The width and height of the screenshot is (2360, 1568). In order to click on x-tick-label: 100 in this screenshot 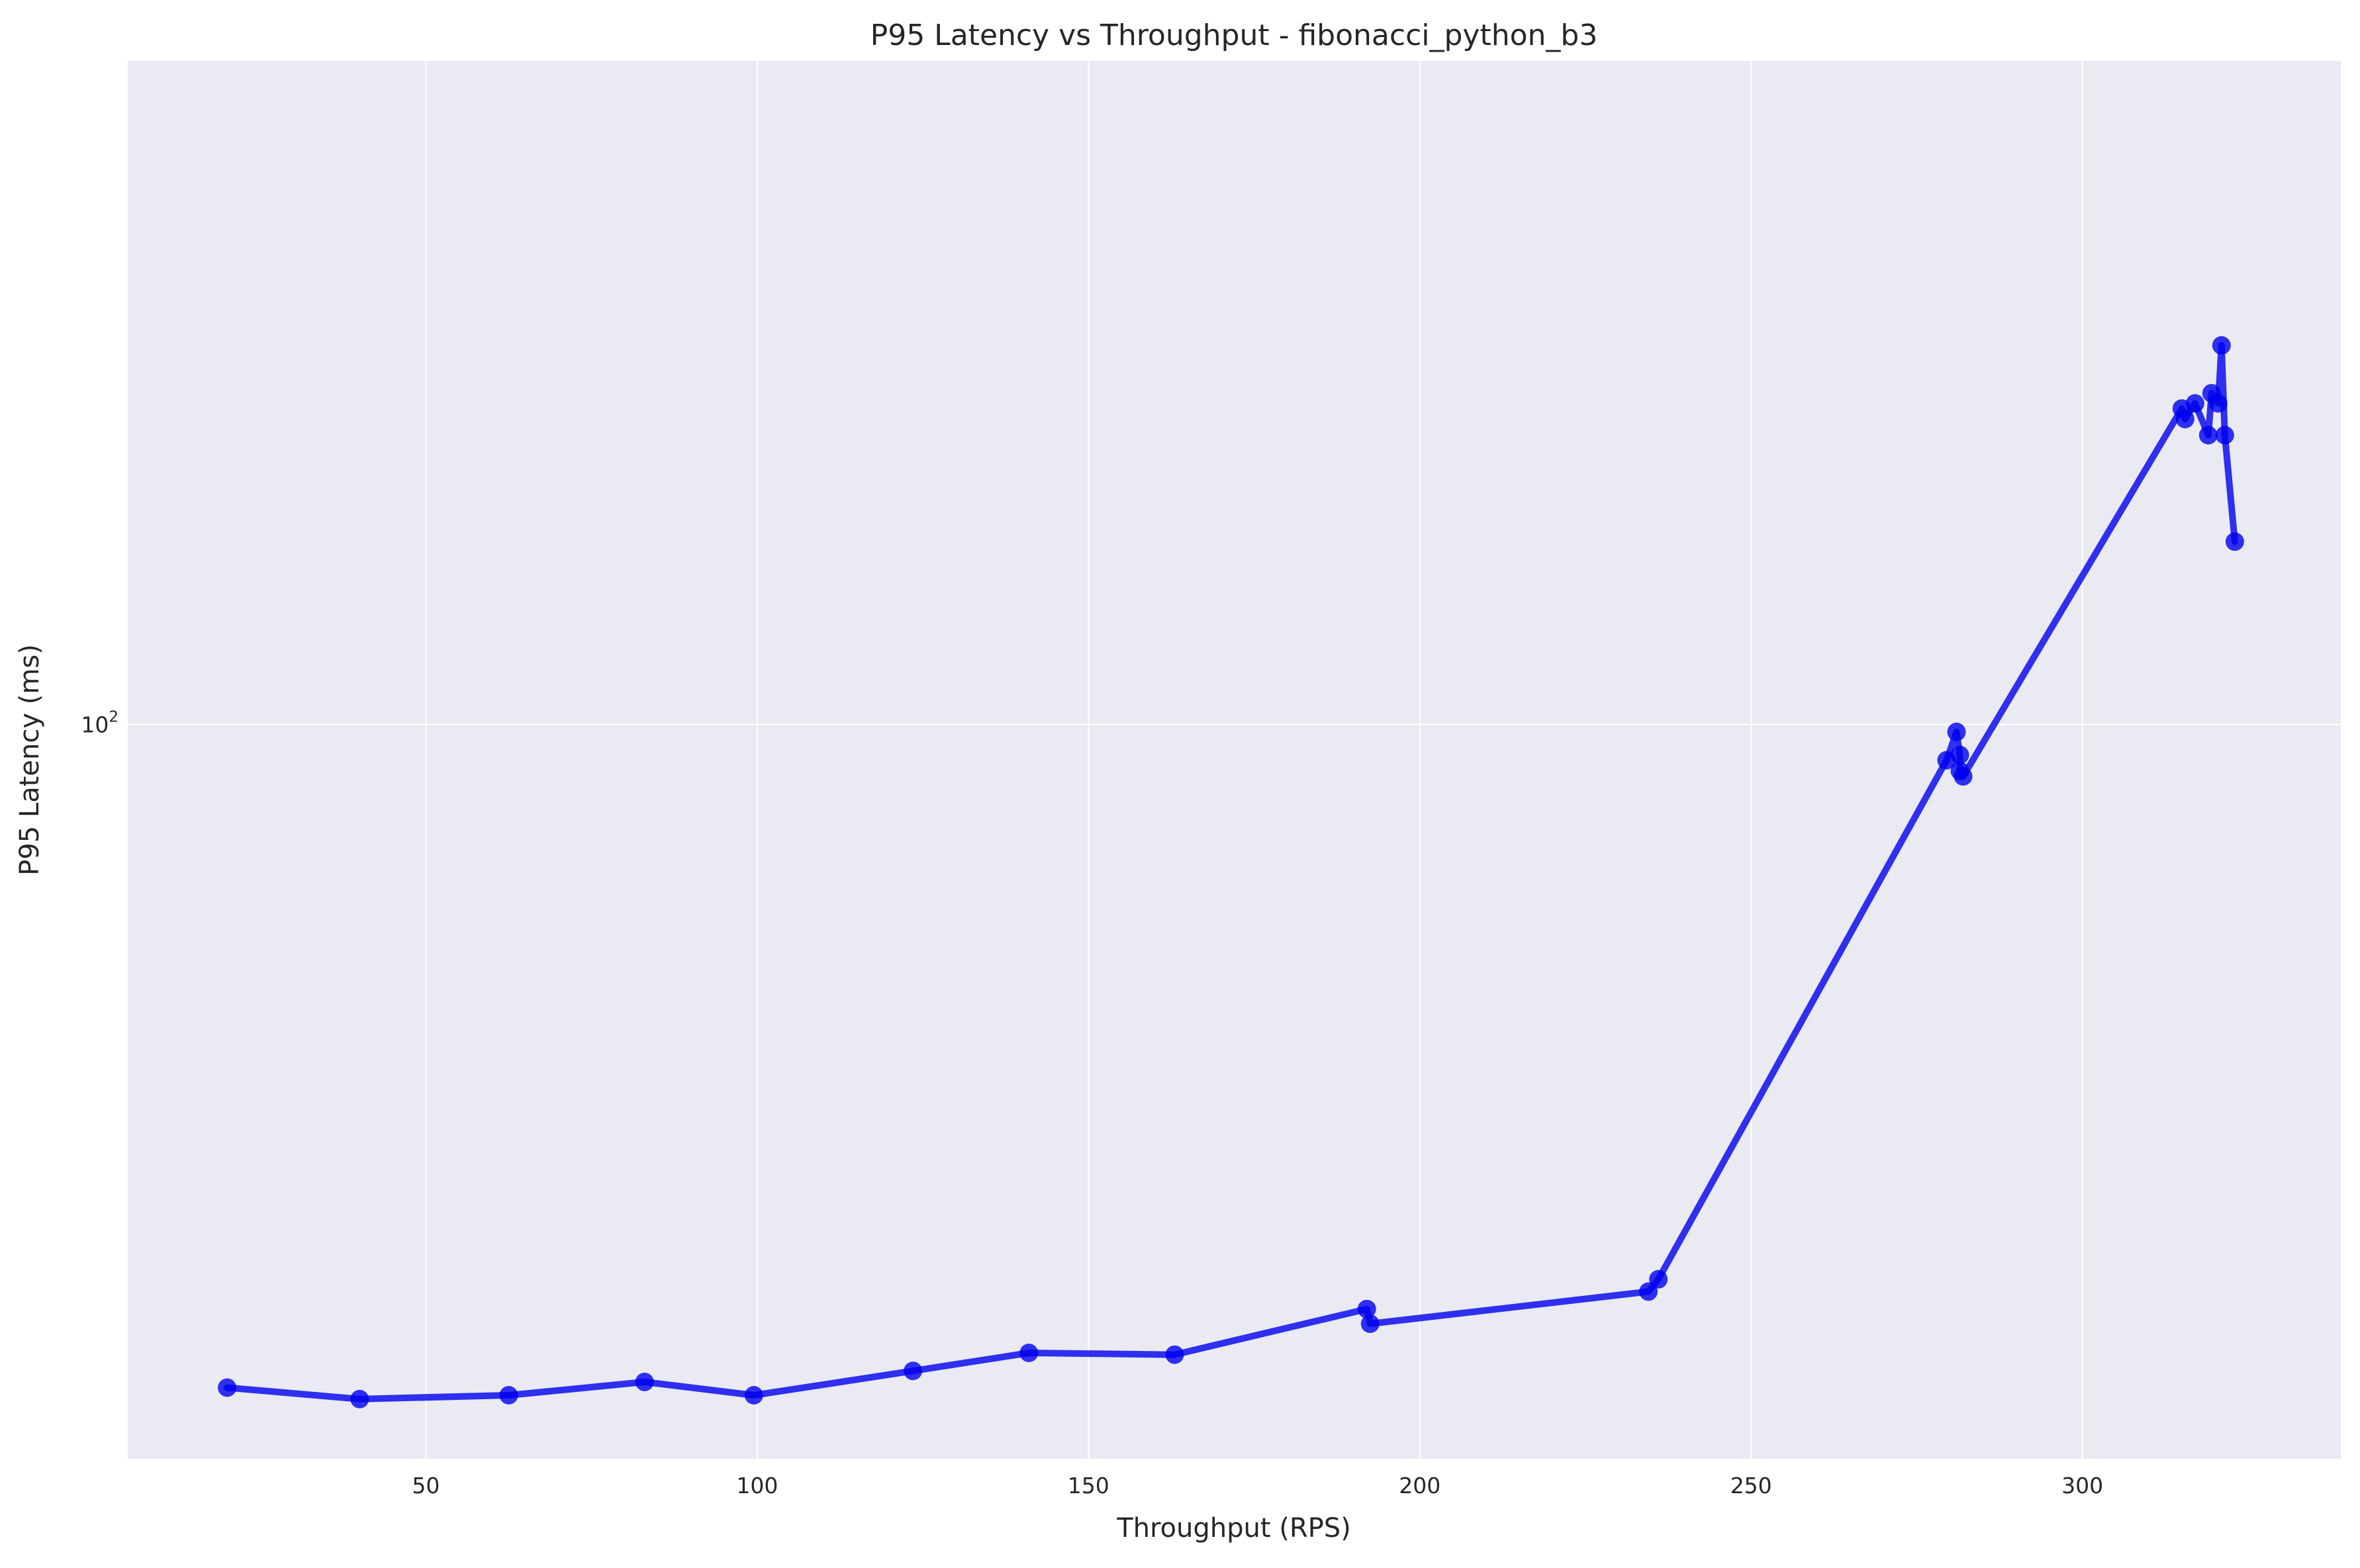, I will do `click(757, 1486)`.